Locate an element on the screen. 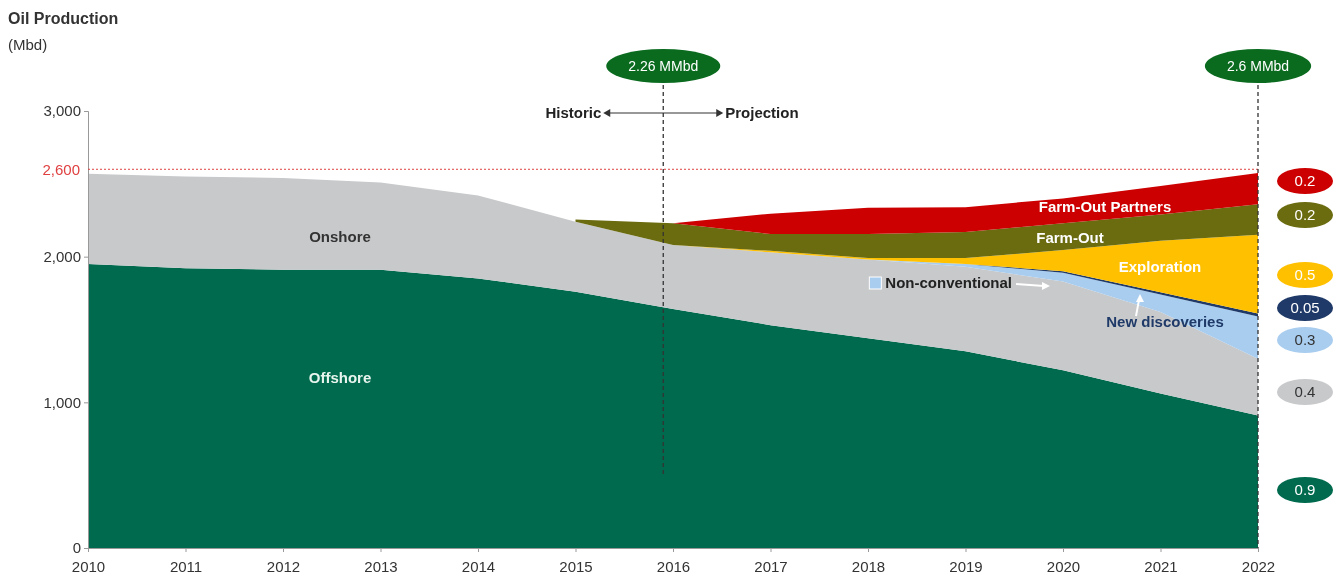 The width and height of the screenshot is (1343, 587). x-tick-label: 2022 is located at coordinates (1258, 566).